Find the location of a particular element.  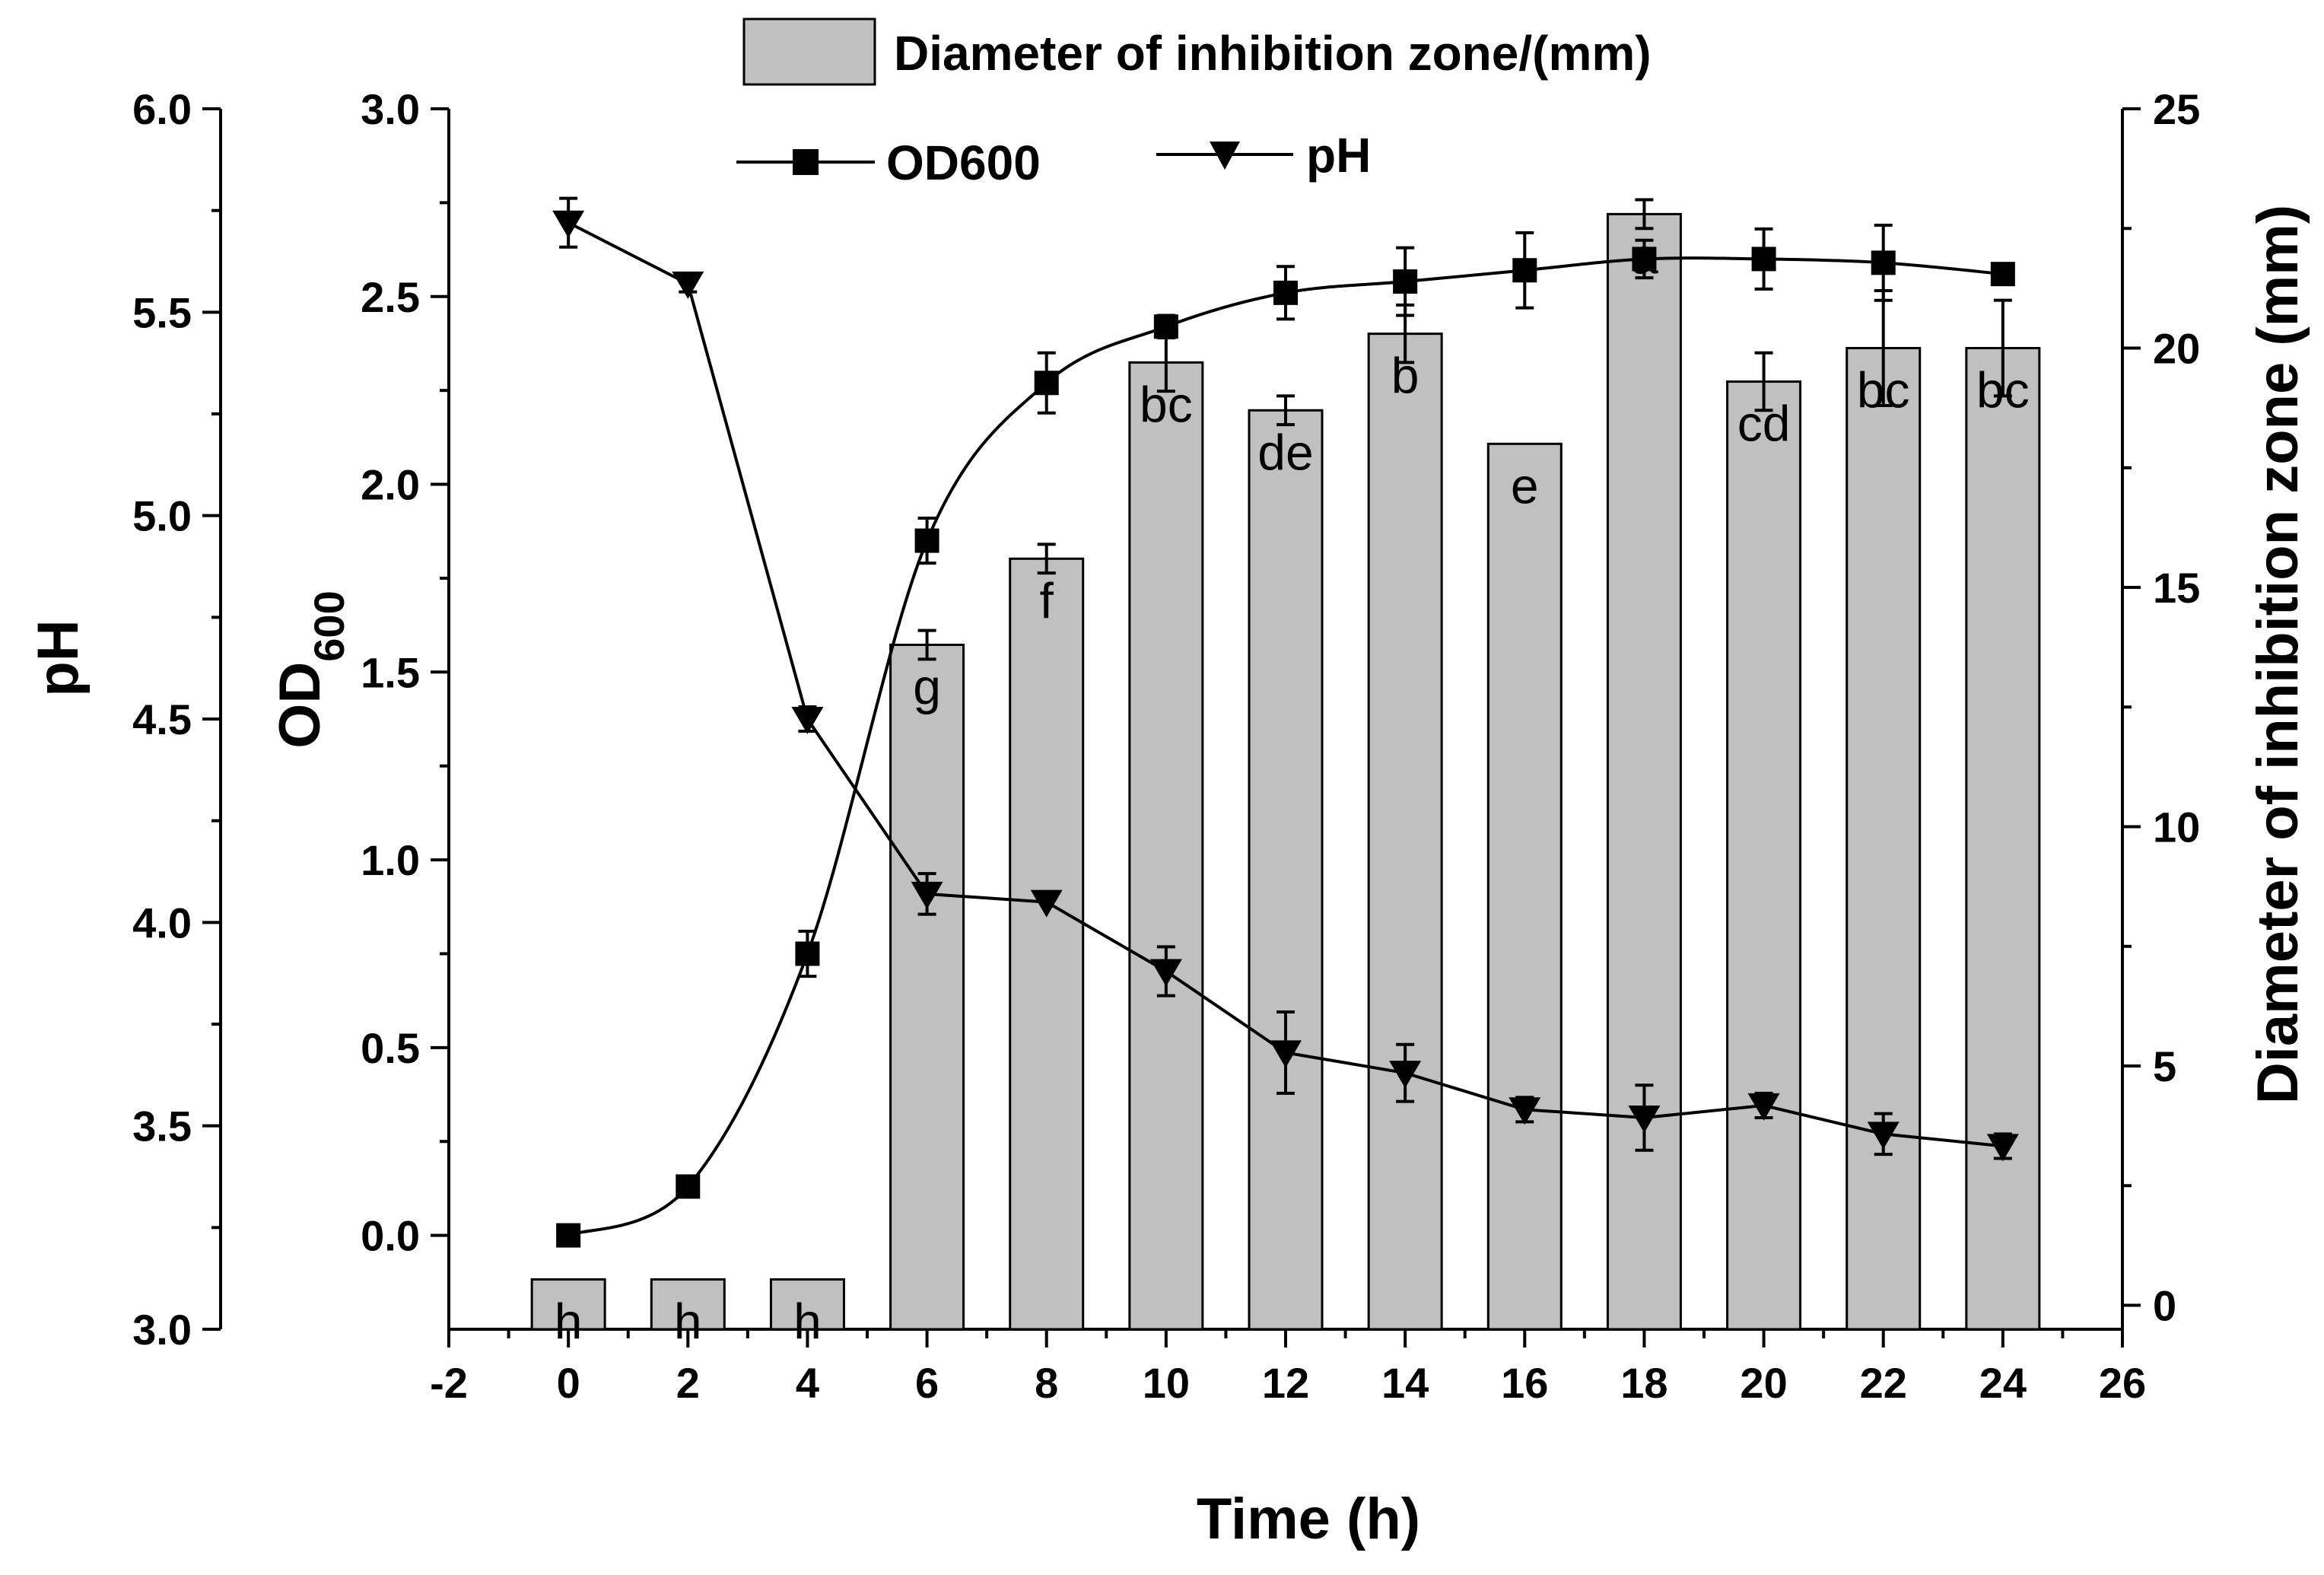

bar-significance-label: g is located at coordinates (927, 687).